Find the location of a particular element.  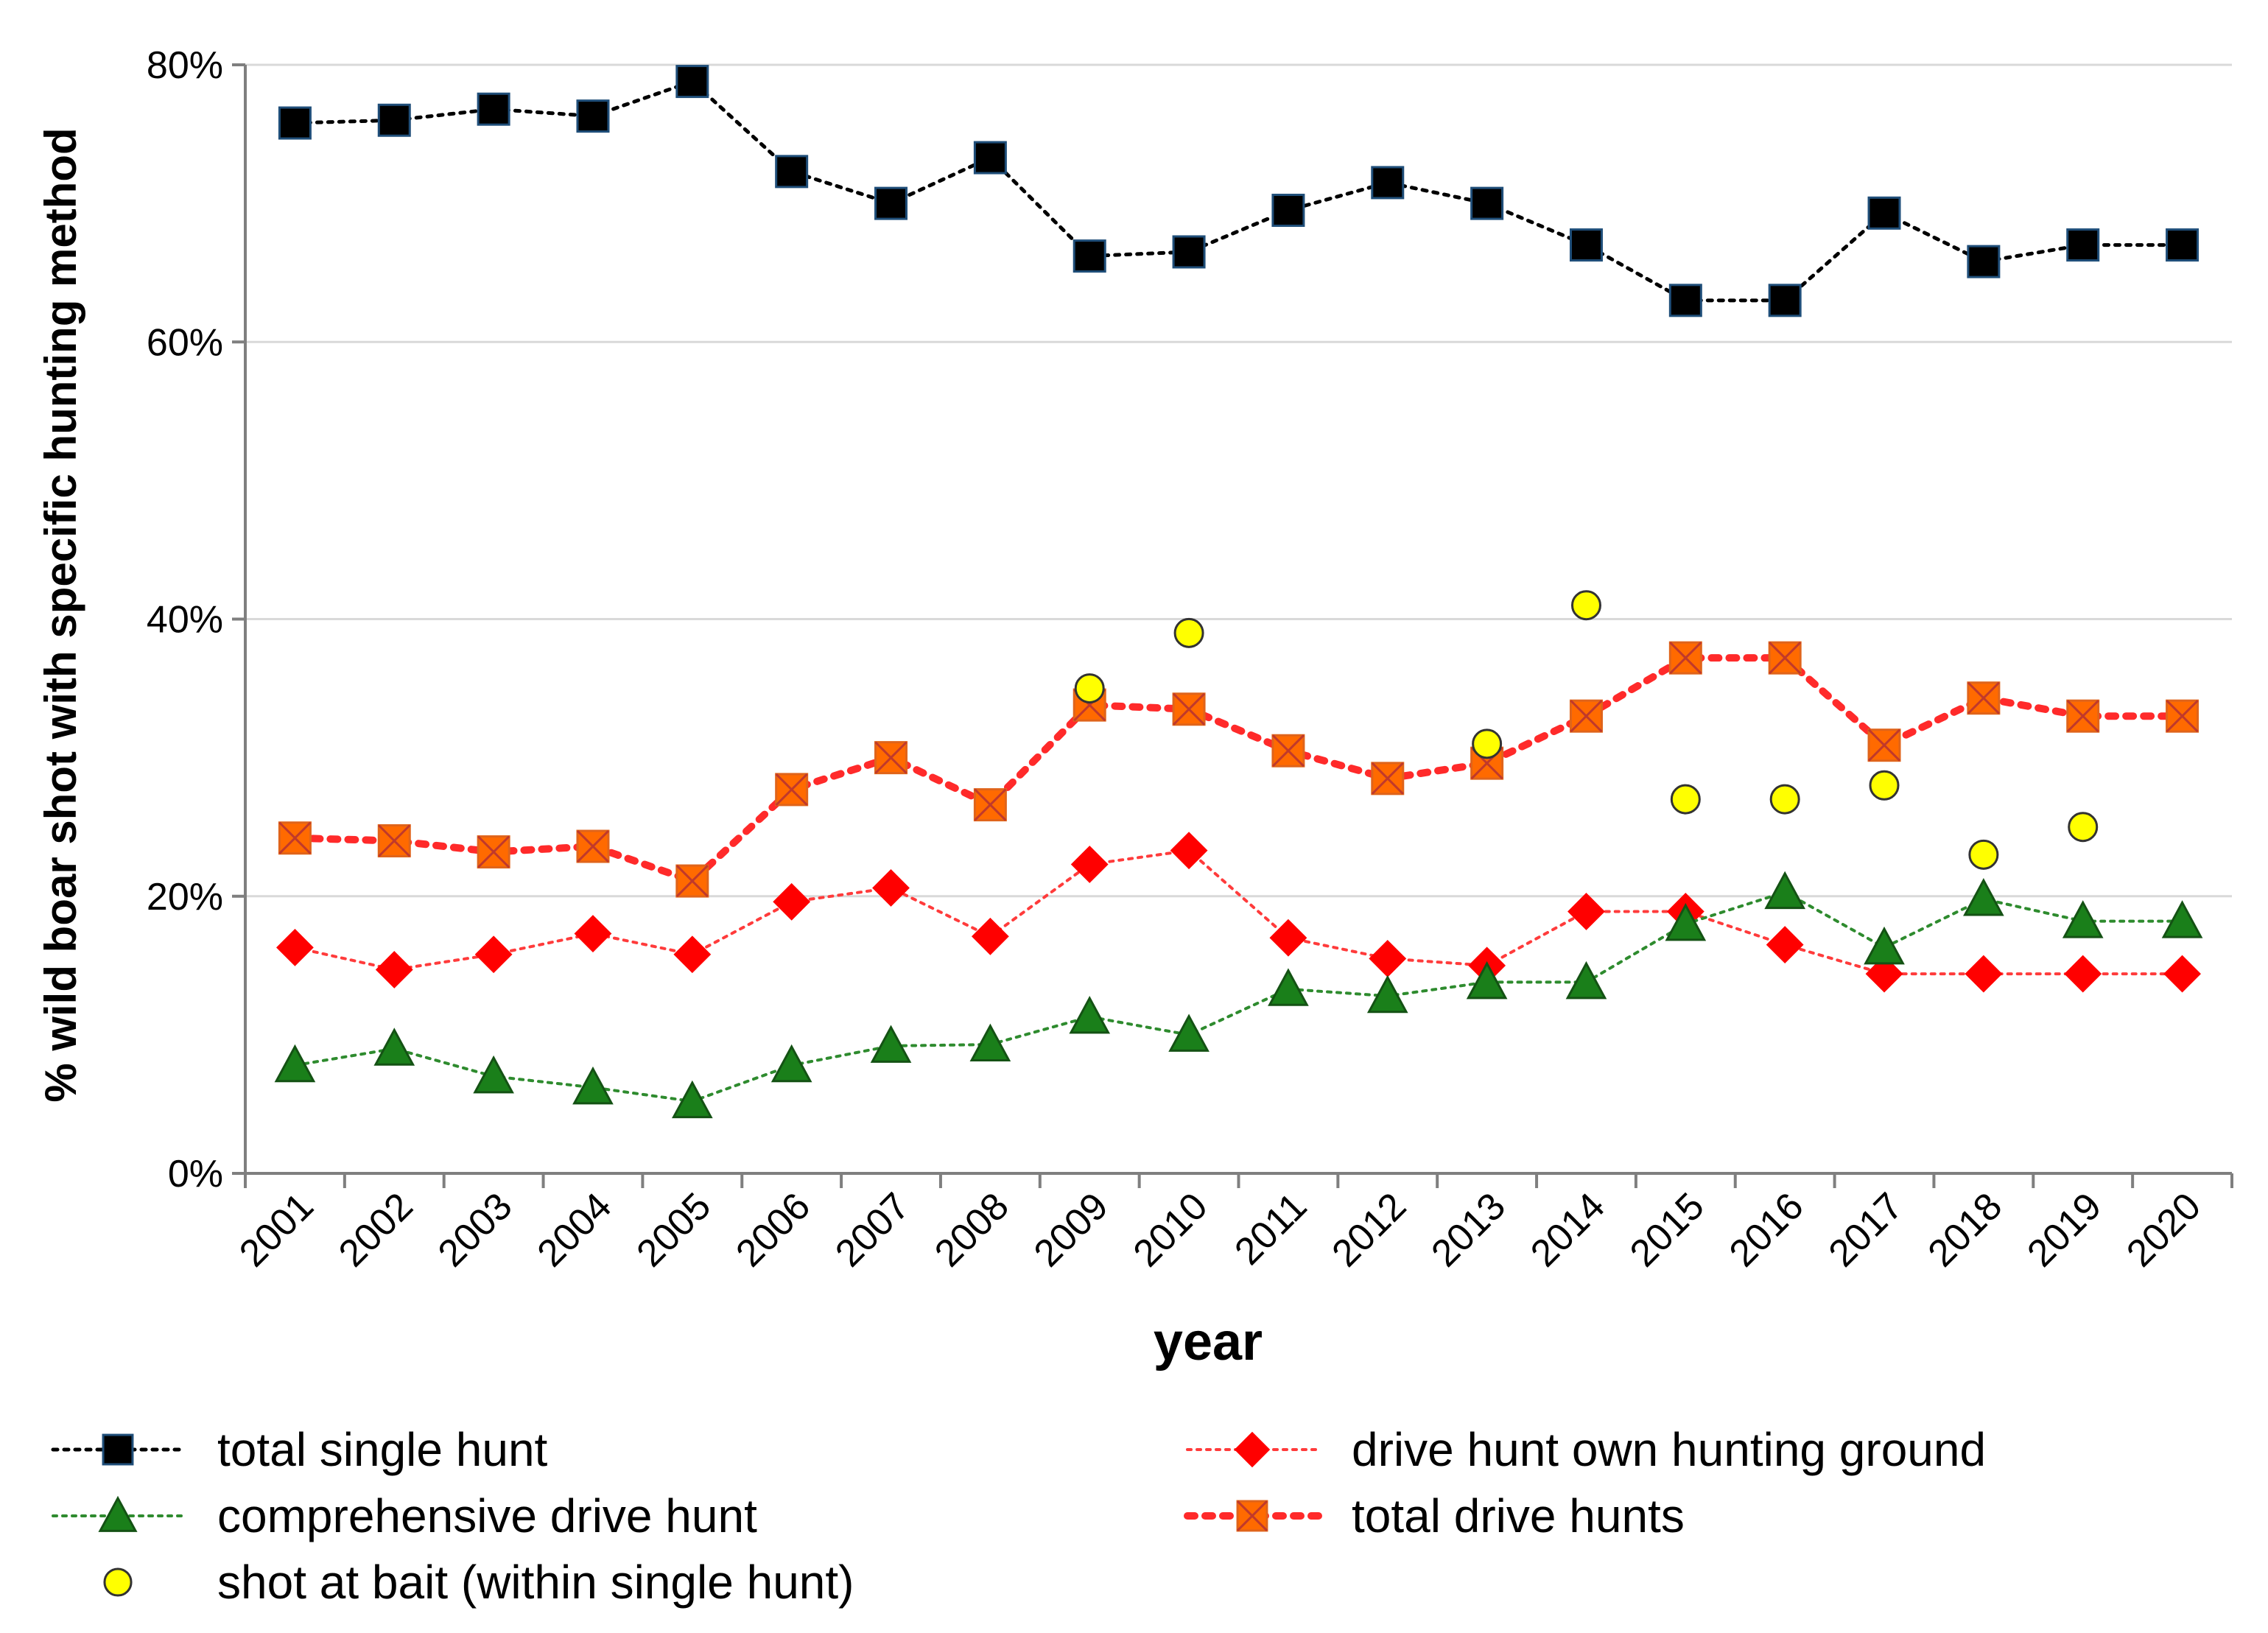

x-tick-label: 2010 is located at coordinates (1171, 1229).